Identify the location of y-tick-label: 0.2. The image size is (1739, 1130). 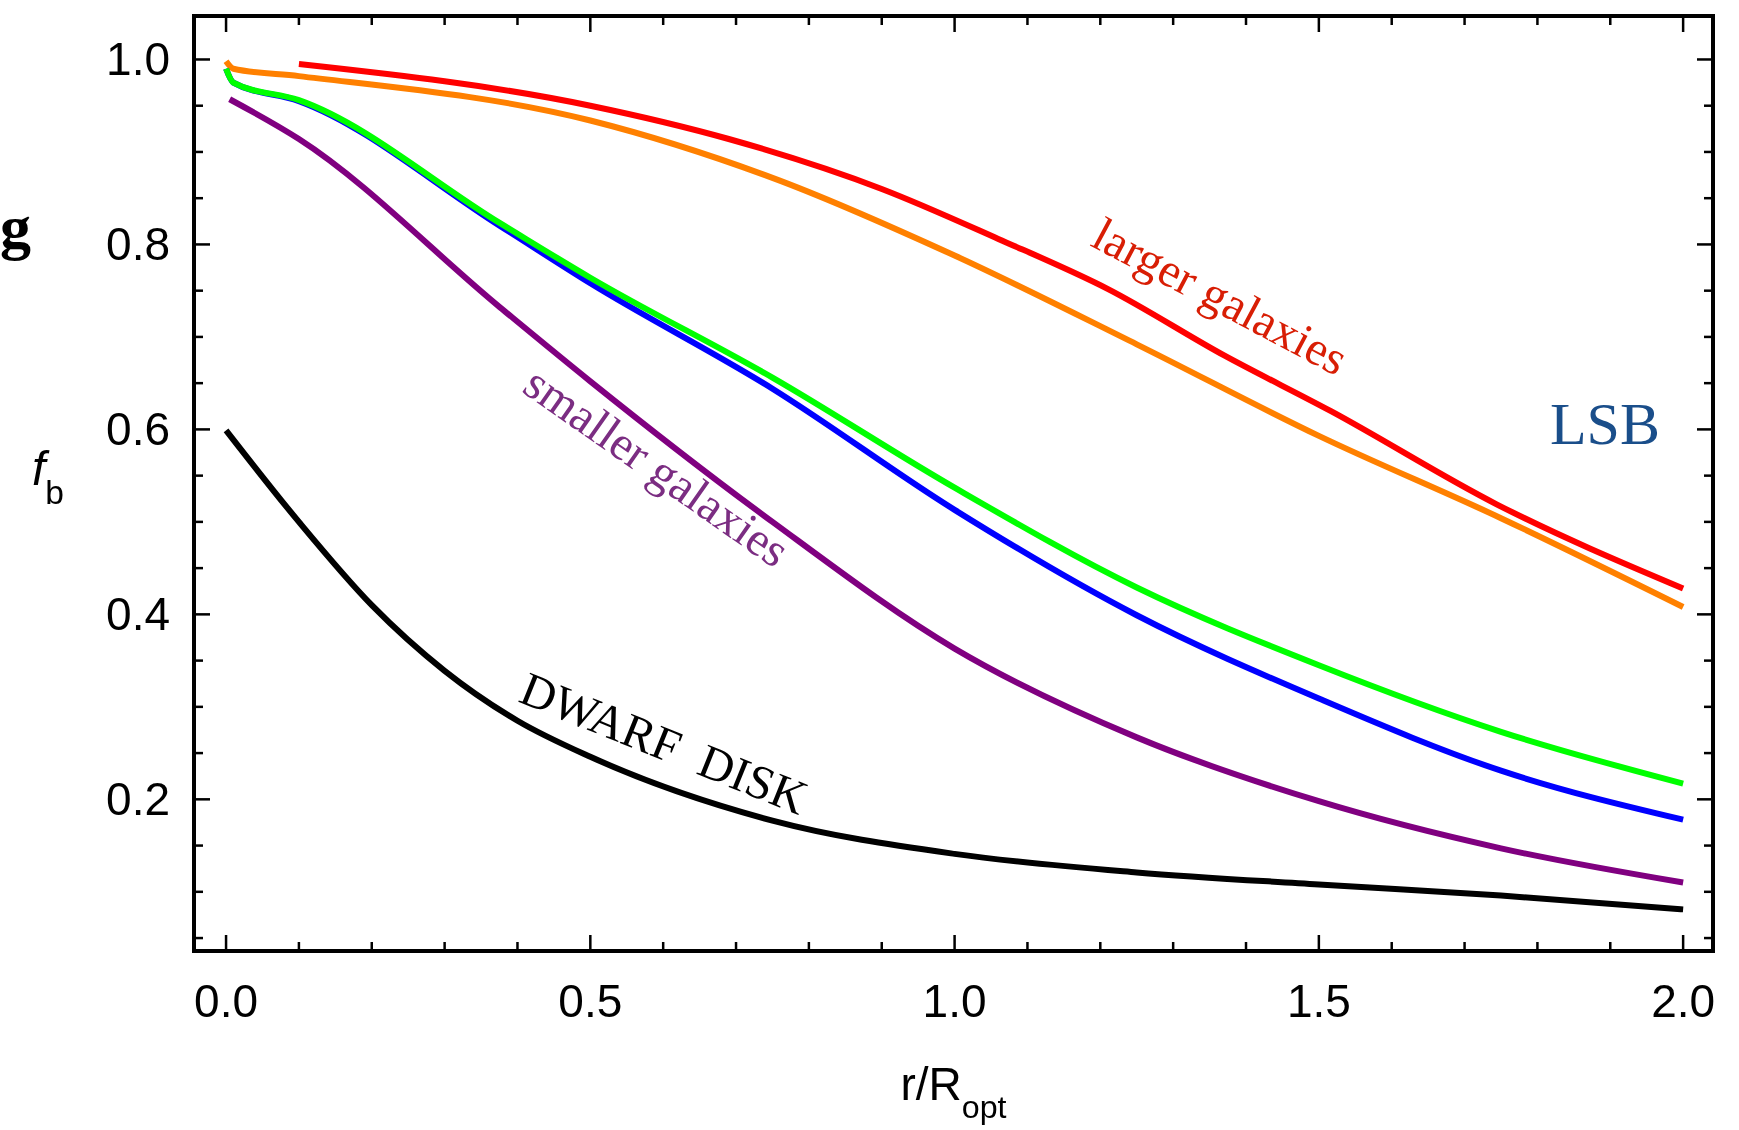
(138, 799).